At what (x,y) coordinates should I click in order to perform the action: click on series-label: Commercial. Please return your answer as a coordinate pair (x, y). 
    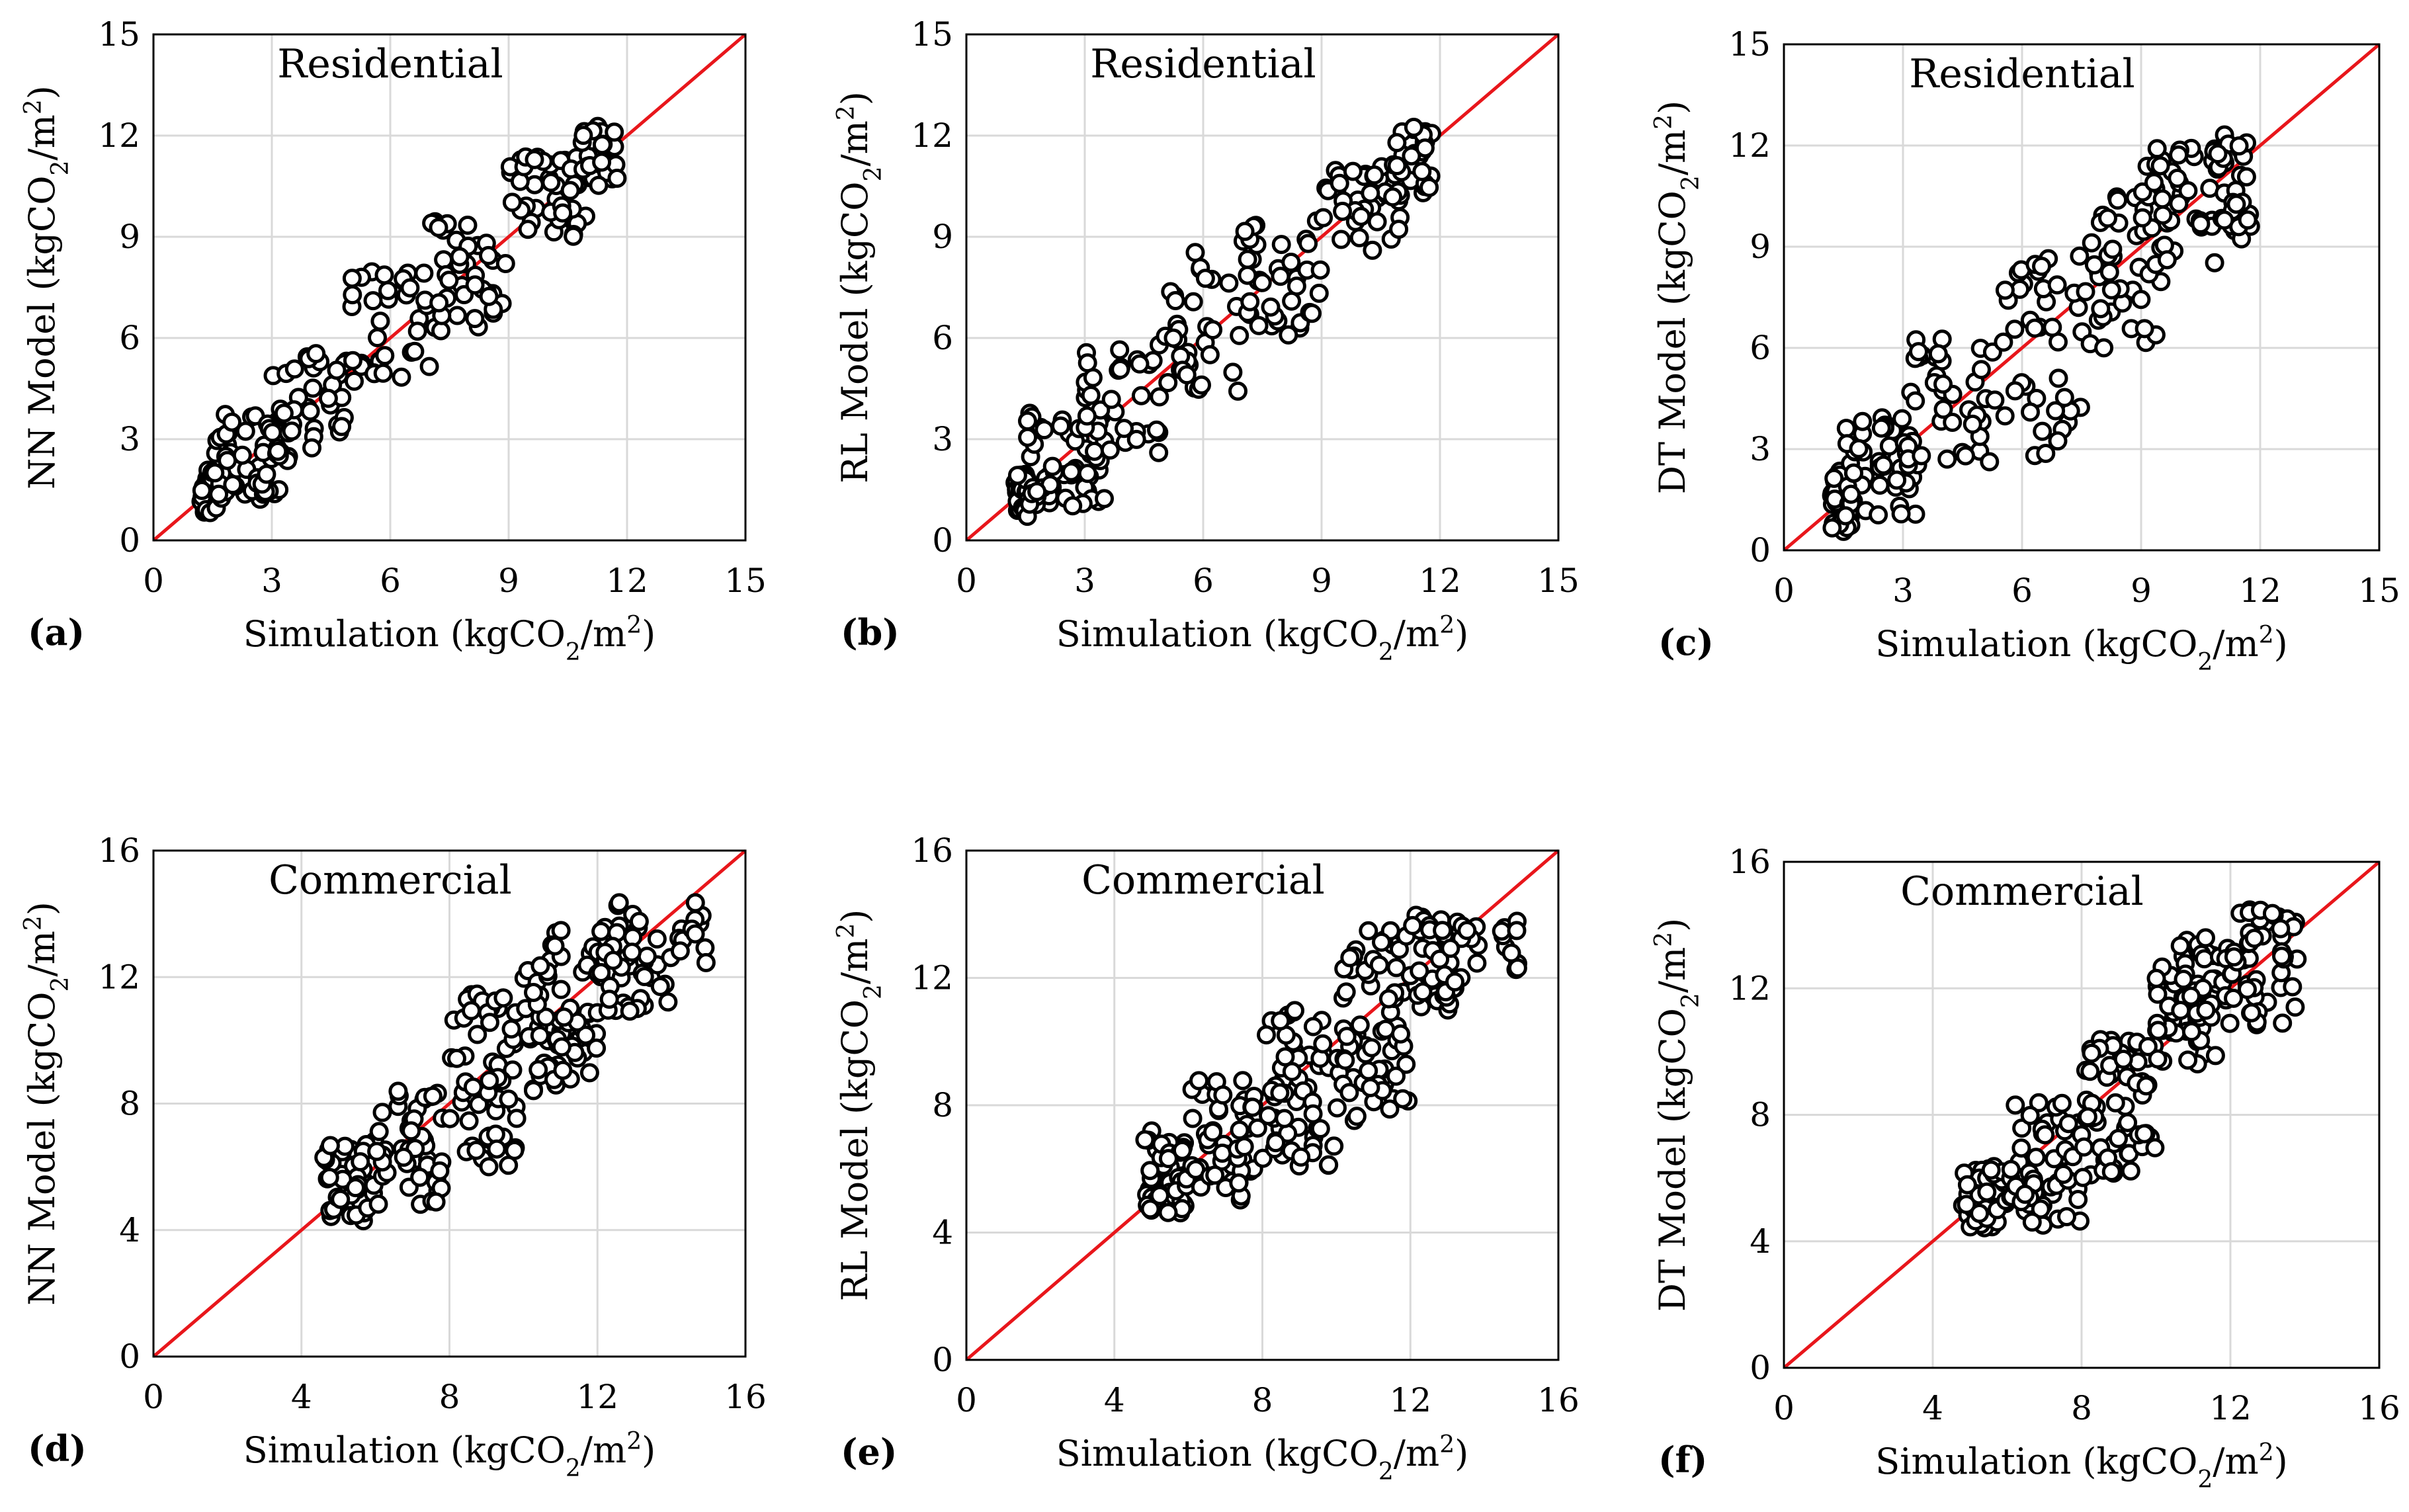
    Looking at the image, I should click on (2022, 891).